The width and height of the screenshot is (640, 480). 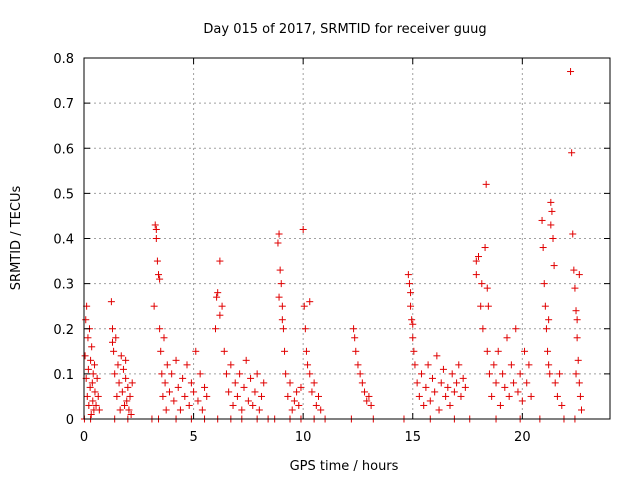 I want to click on x-tick-label: 5, so click(x=193, y=437).